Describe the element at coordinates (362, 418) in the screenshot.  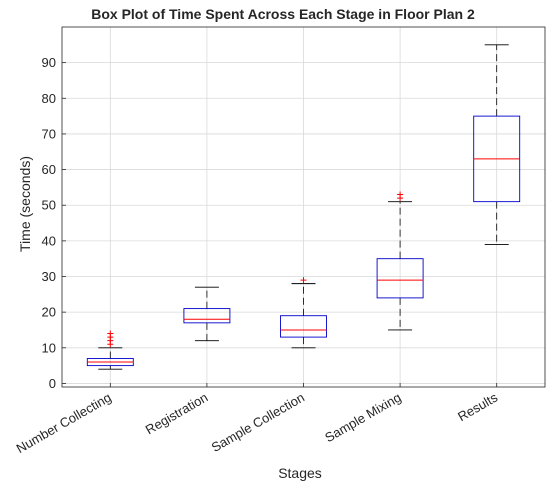
I see `x-tick-label: Sample Mixing` at that location.